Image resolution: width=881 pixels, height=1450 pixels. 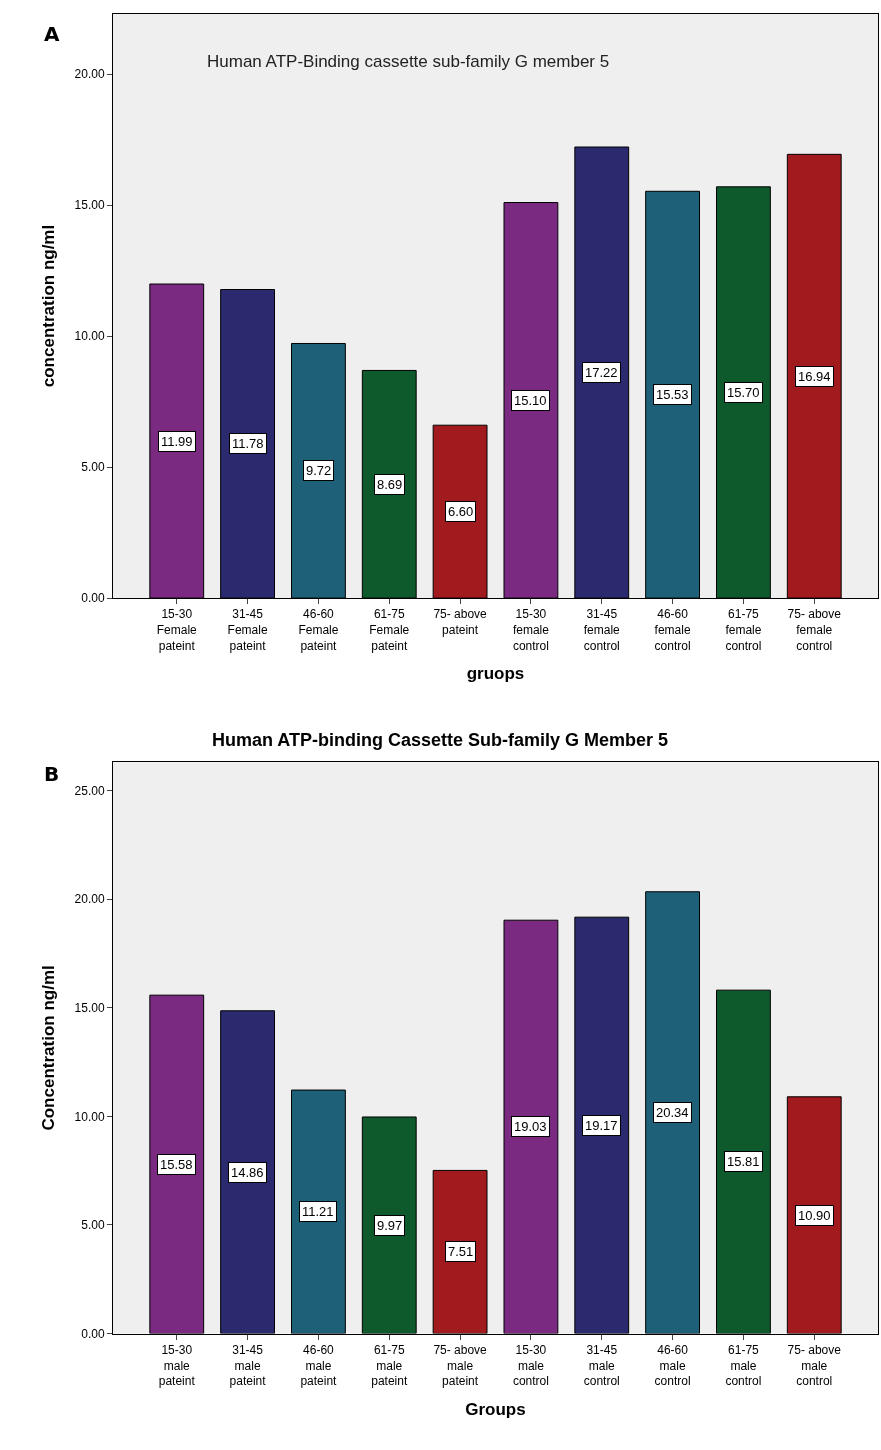 What do you see at coordinates (176, 1164) in the screenshot?
I see `data-label: 15.58` at bounding box center [176, 1164].